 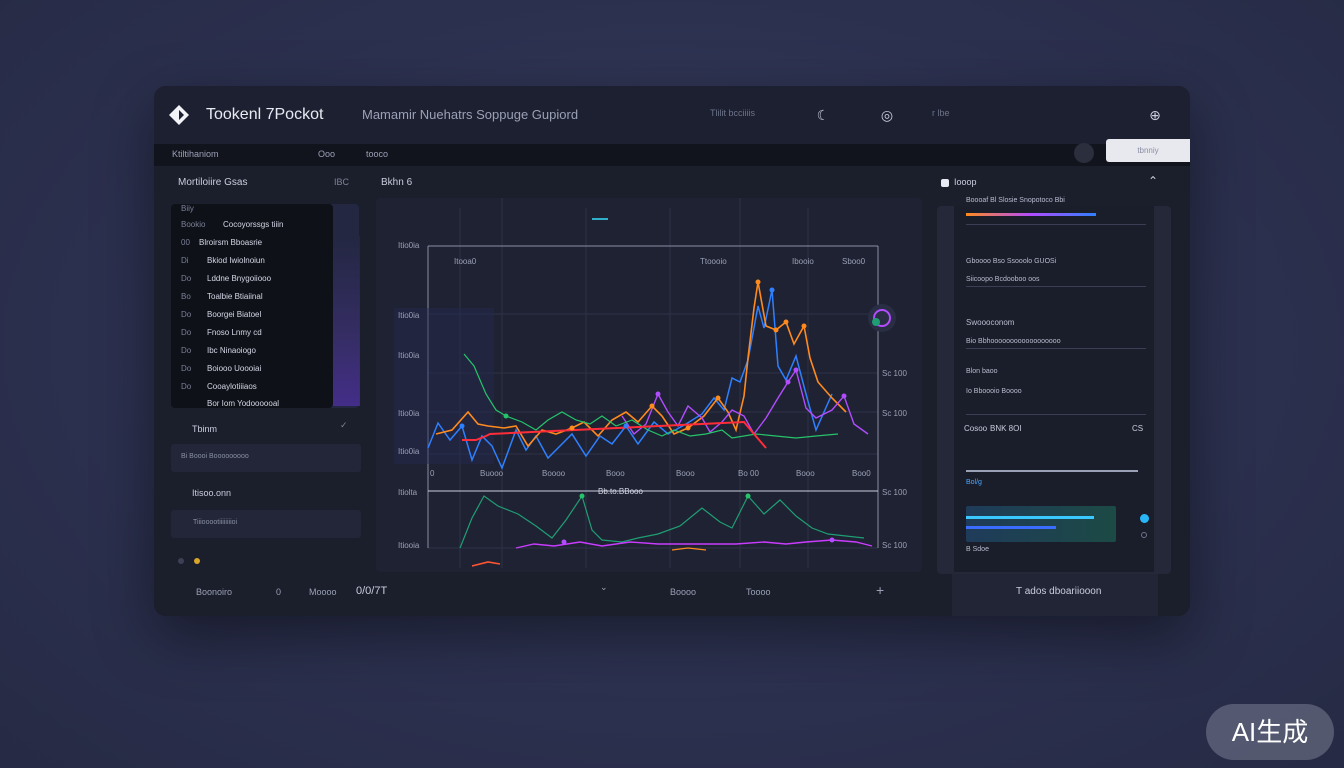 What do you see at coordinates (732, 113) in the screenshot?
I see `header-small-text: Tlilit bcciiiis` at bounding box center [732, 113].